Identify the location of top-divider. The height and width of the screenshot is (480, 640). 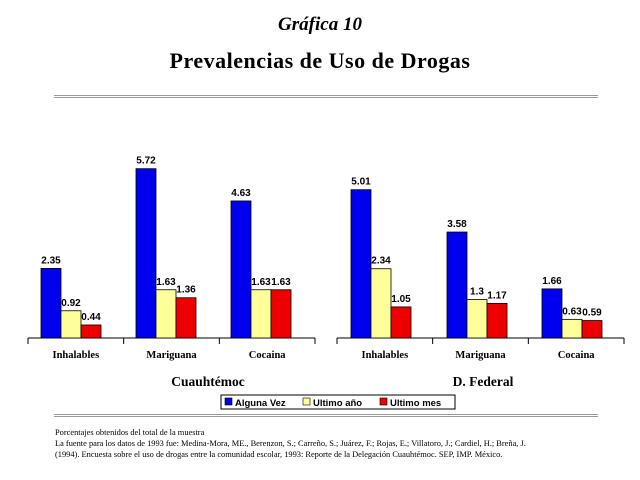
(326, 96).